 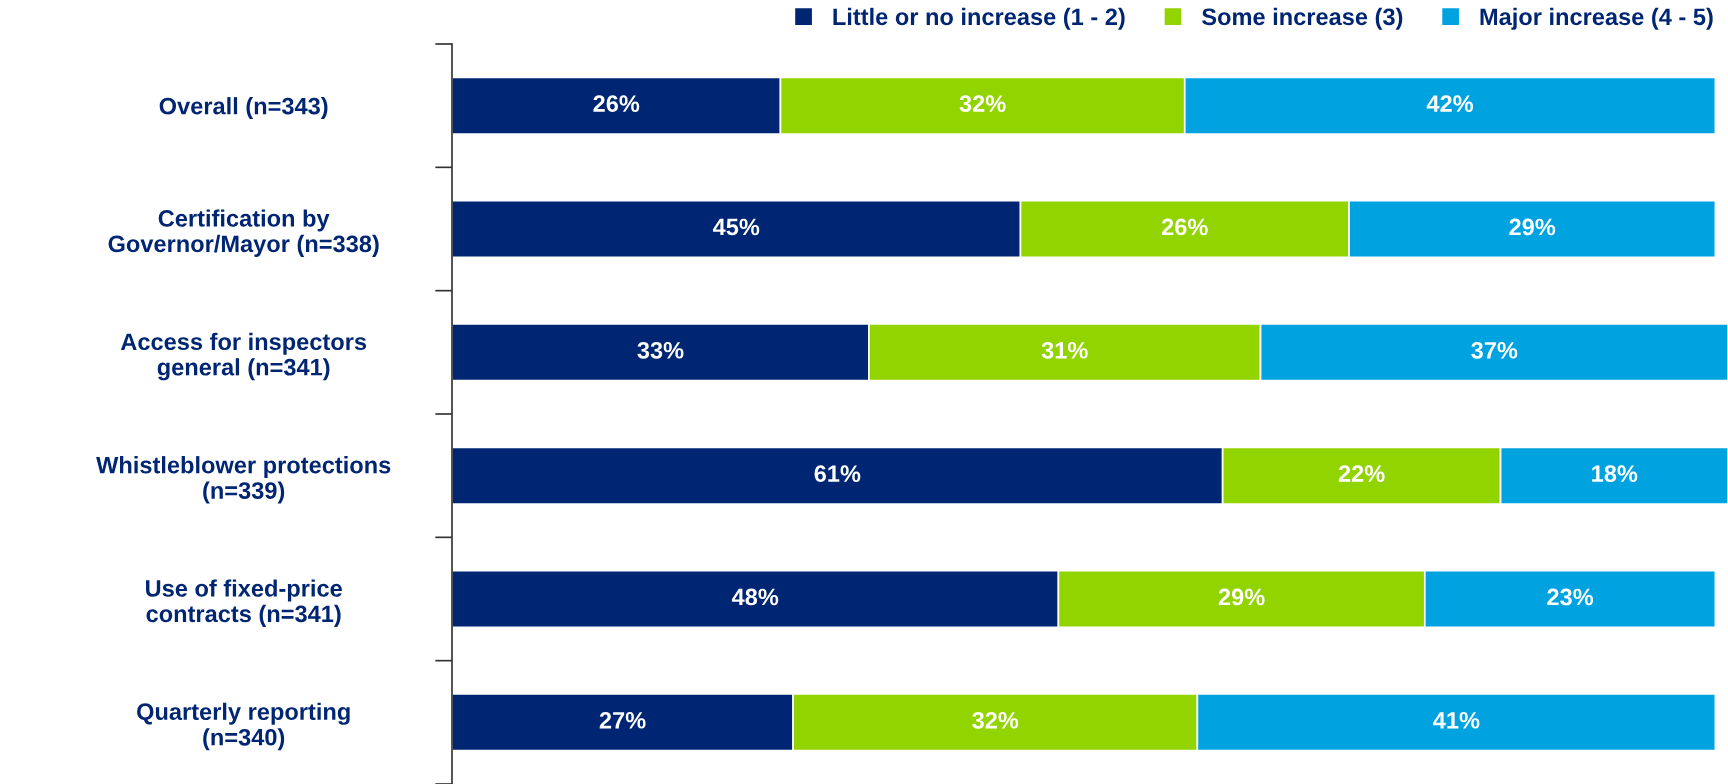 What do you see at coordinates (736, 227) in the screenshot?
I see `data-label: 45%` at bounding box center [736, 227].